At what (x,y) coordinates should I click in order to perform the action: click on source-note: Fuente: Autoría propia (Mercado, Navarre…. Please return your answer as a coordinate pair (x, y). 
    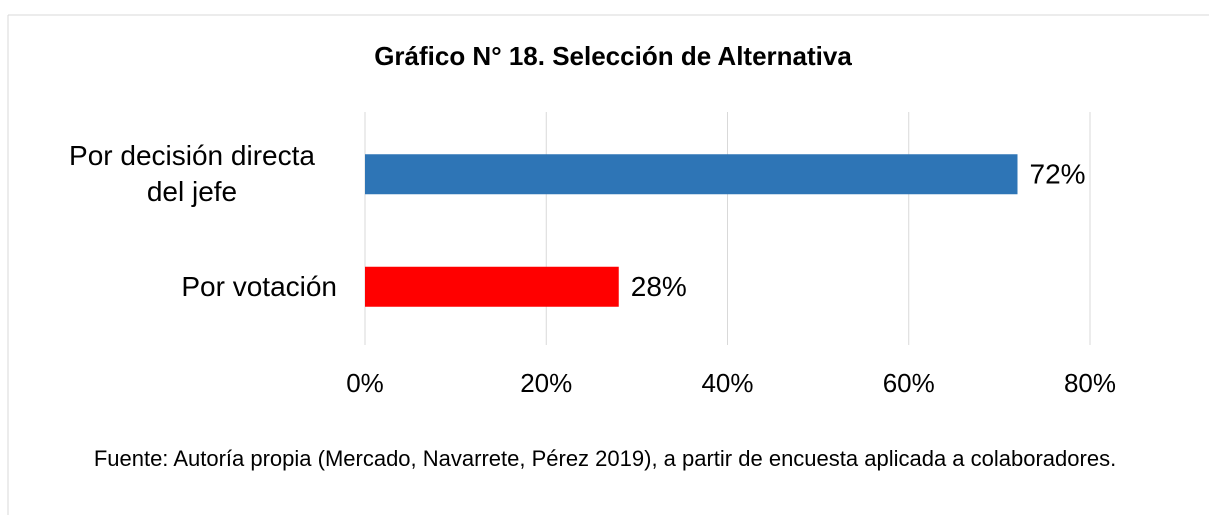
    Looking at the image, I should click on (605, 458).